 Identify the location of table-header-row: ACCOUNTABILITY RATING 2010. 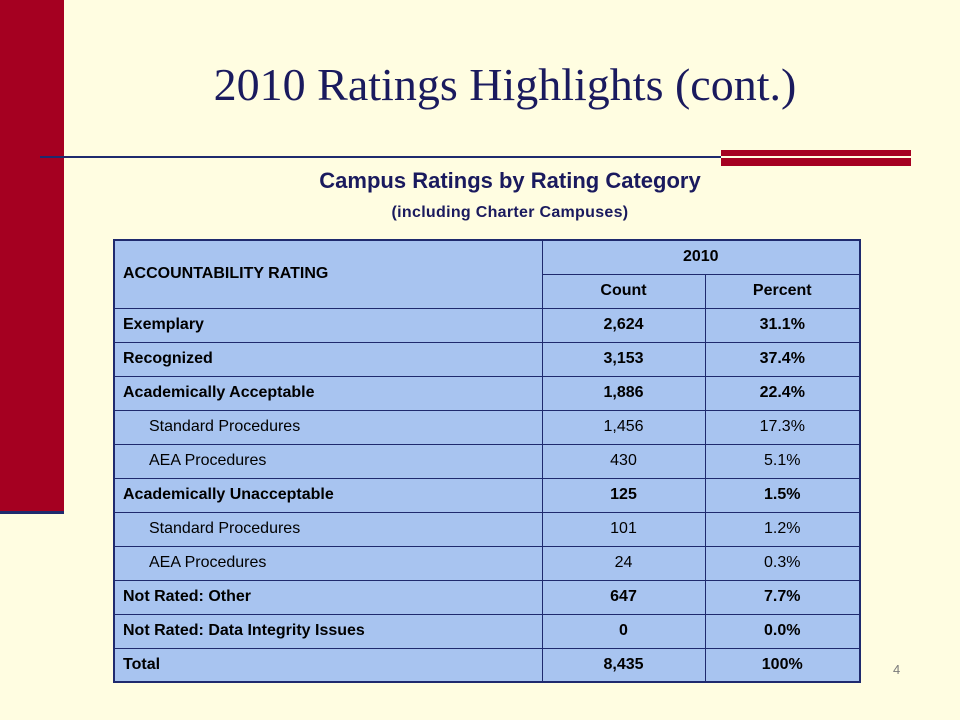
(487, 274).